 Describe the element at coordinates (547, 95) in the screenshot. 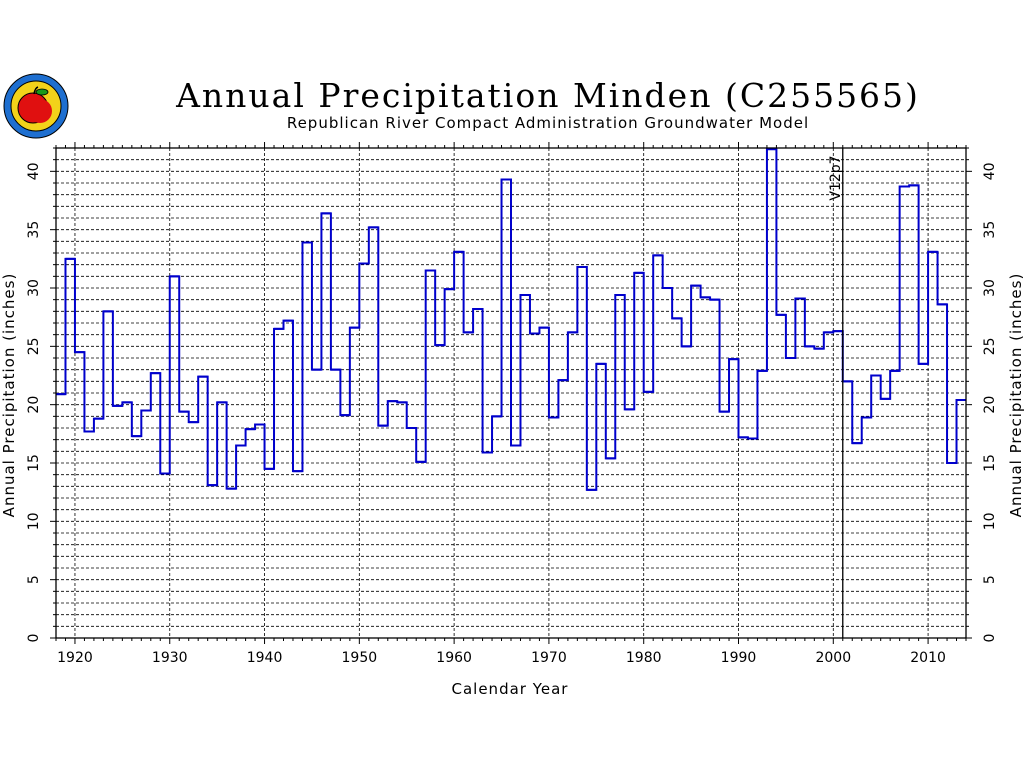

I see `chart-title: Annual Precipitation Minden (C255565)` at that location.